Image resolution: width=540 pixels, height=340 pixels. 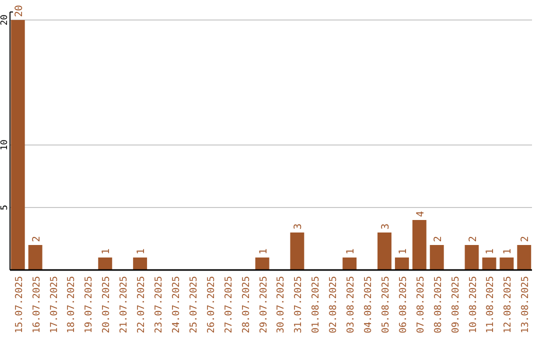 I want to click on x-tick-label: 31.07.2025, so click(x=298, y=305).